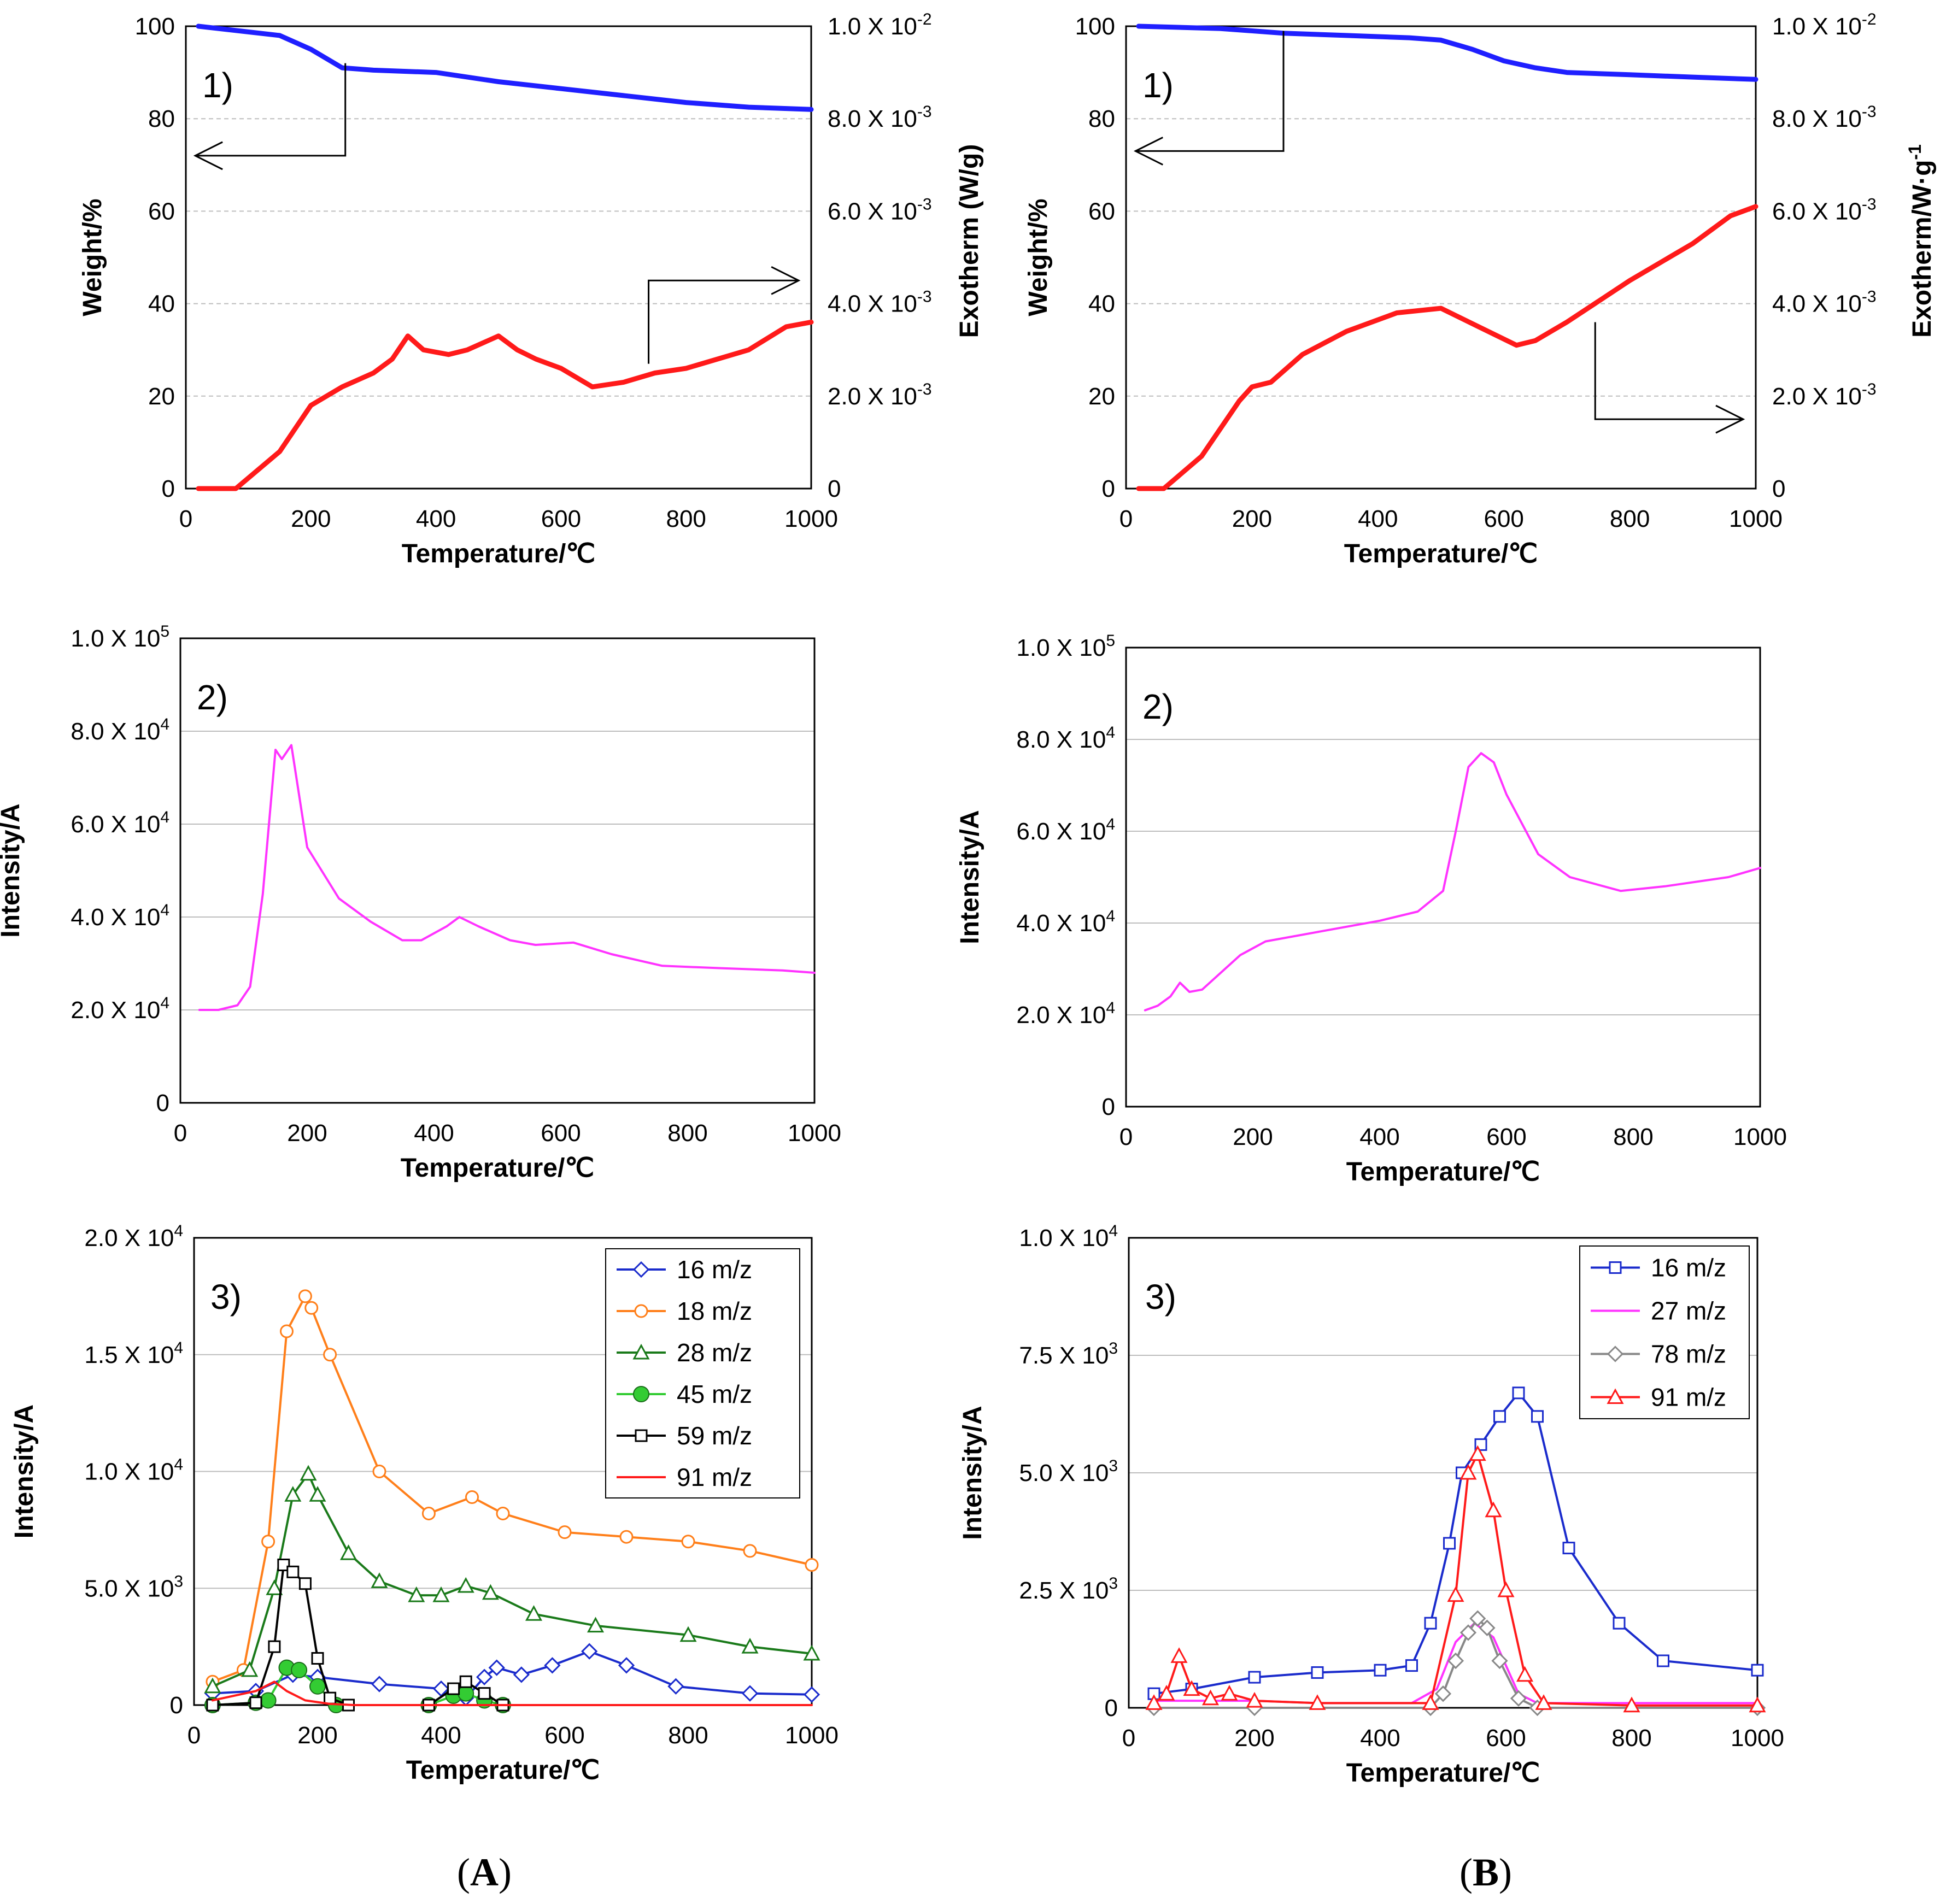 Image resolution: width=1952 pixels, height=1904 pixels. I want to click on x-tick-label: 200, so click(1253, 1137).